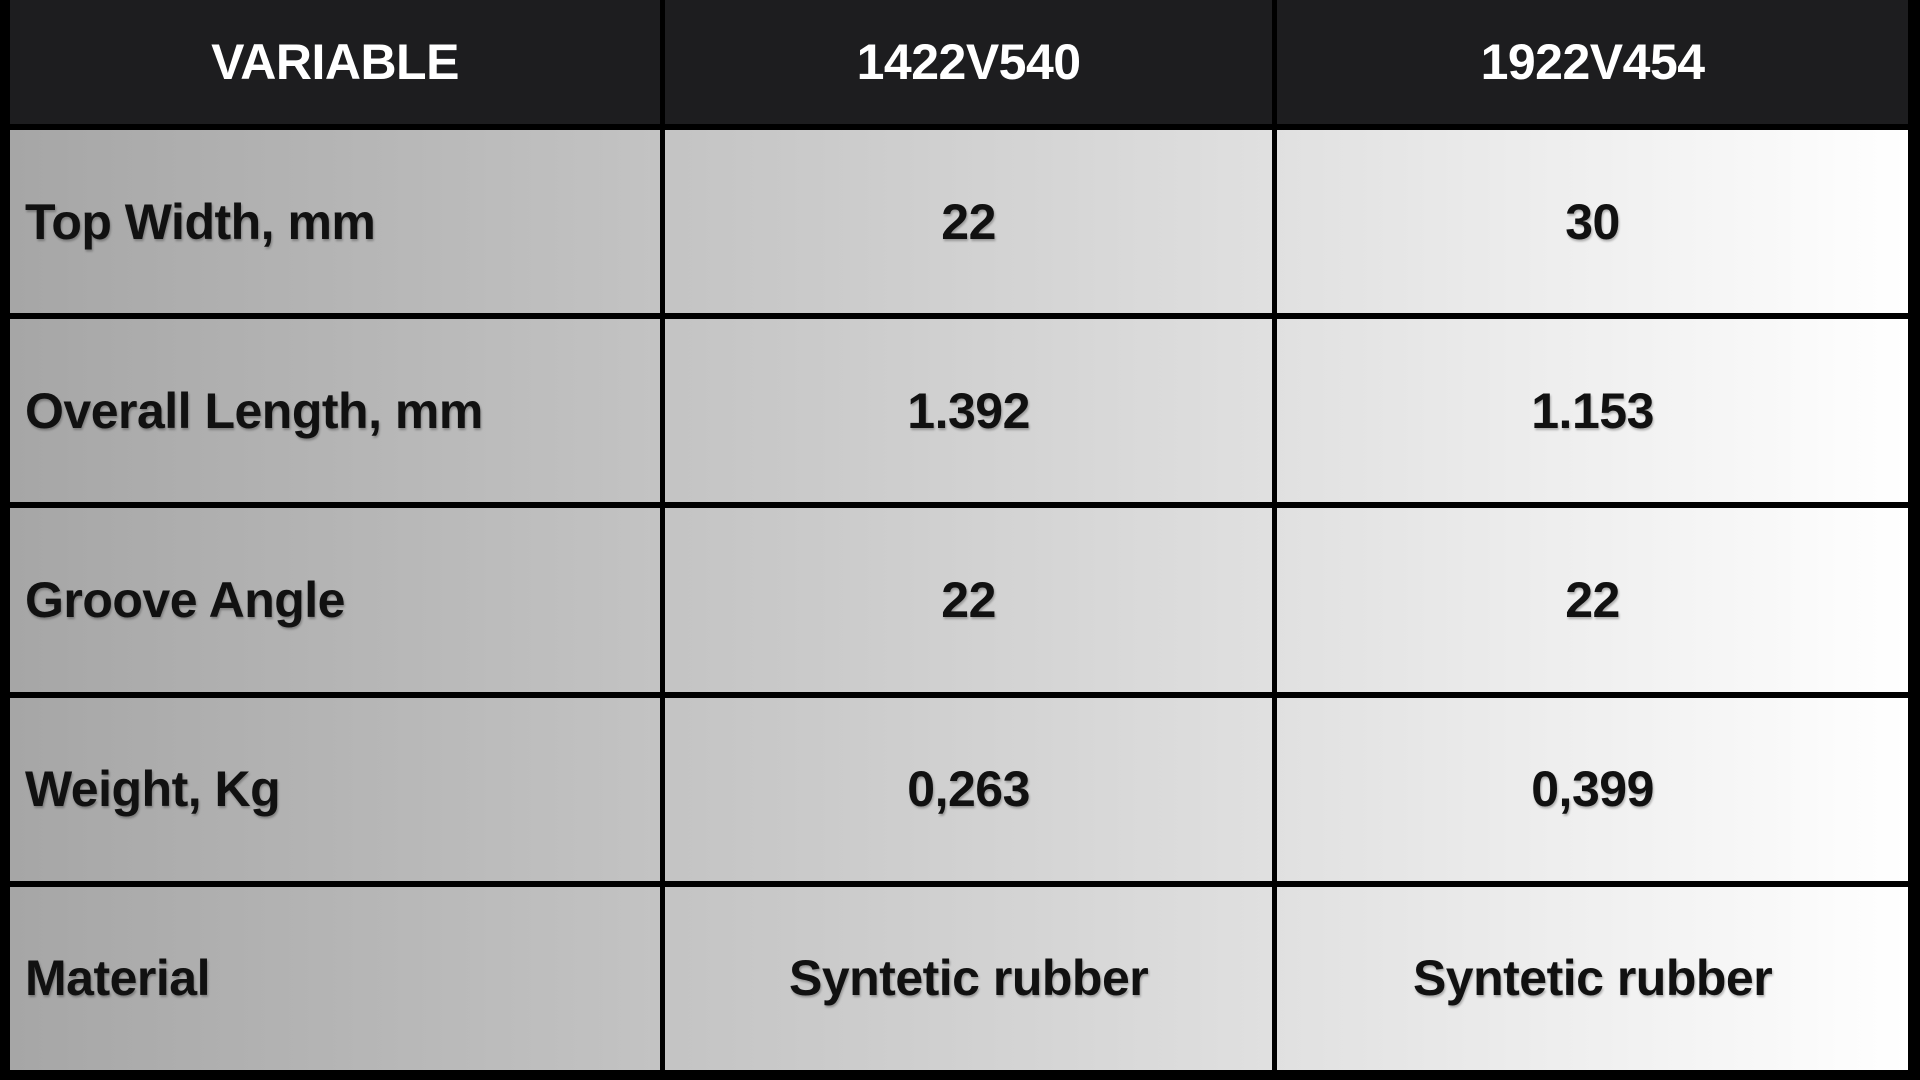 The width and height of the screenshot is (1920, 1080). Describe the element at coordinates (335, 62) in the screenshot. I see `column-header-variable: VARIABLE` at that location.